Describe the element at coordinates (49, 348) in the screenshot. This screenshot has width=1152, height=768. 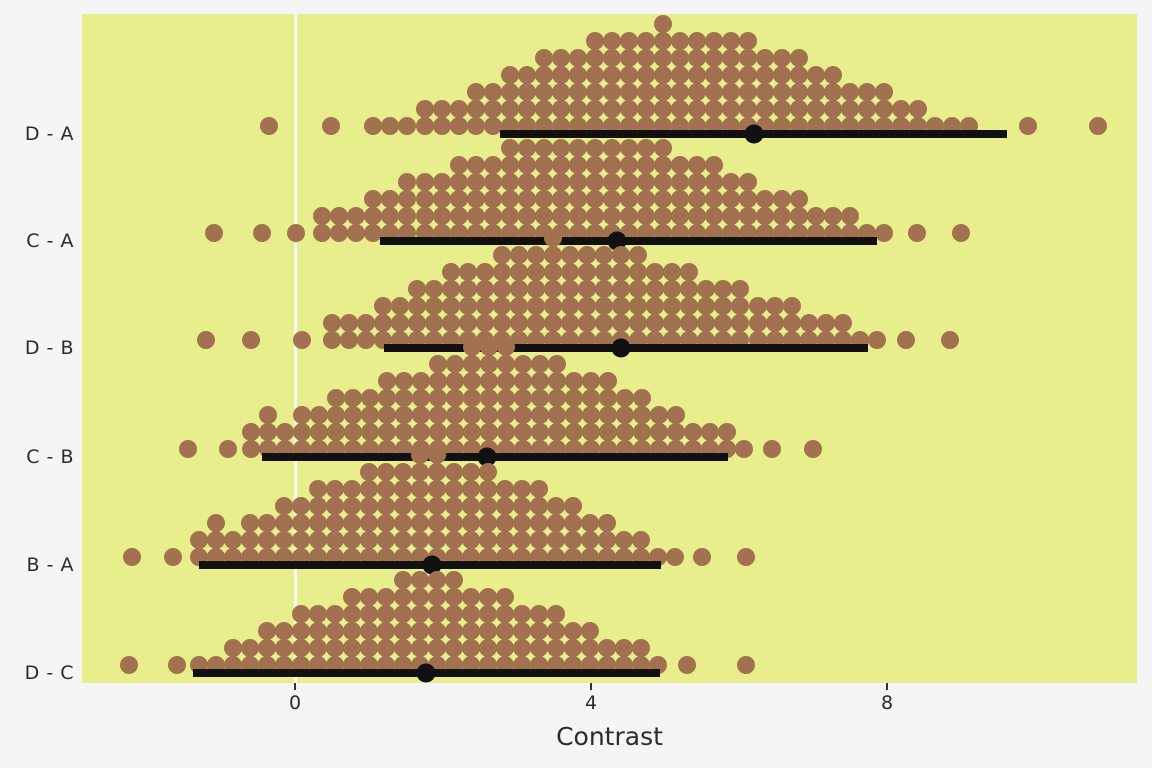
I see `y-tick-label-d-b: D - B` at that location.